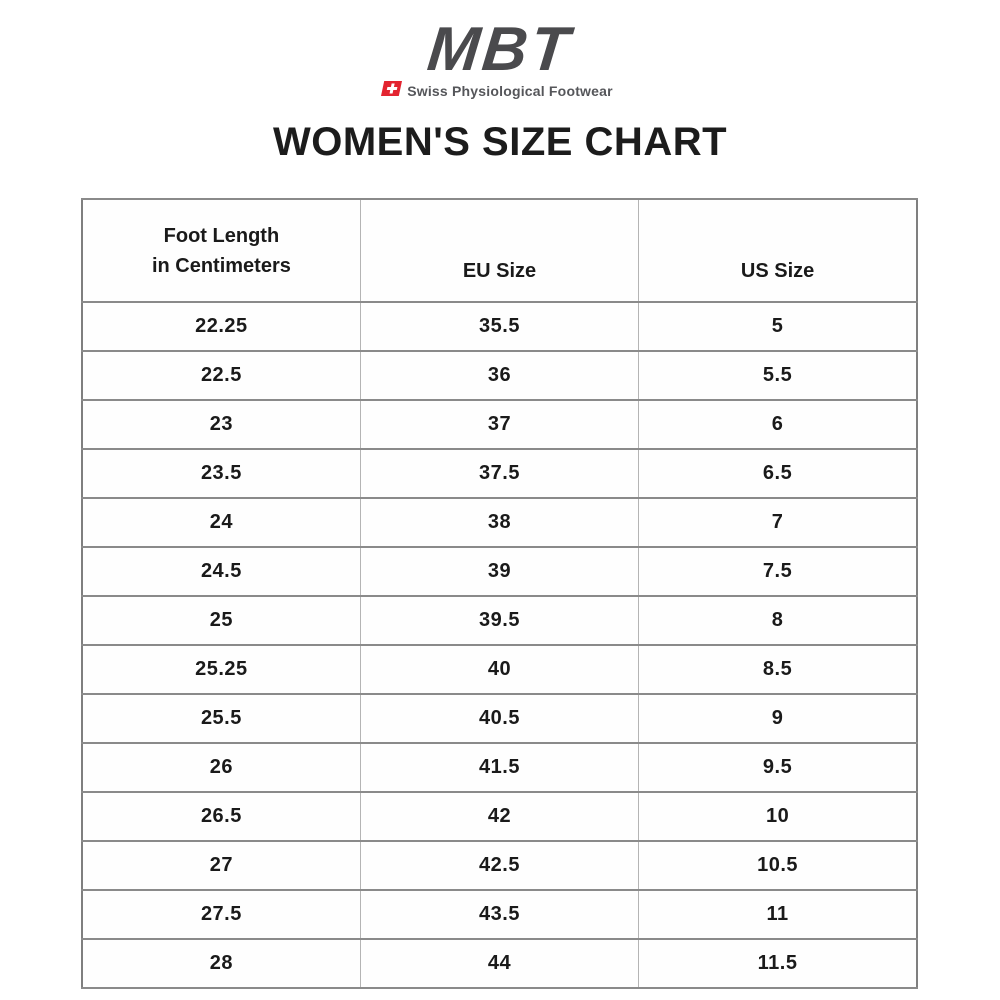  I want to click on size-cell-us: 8.5, so click(778, 669).